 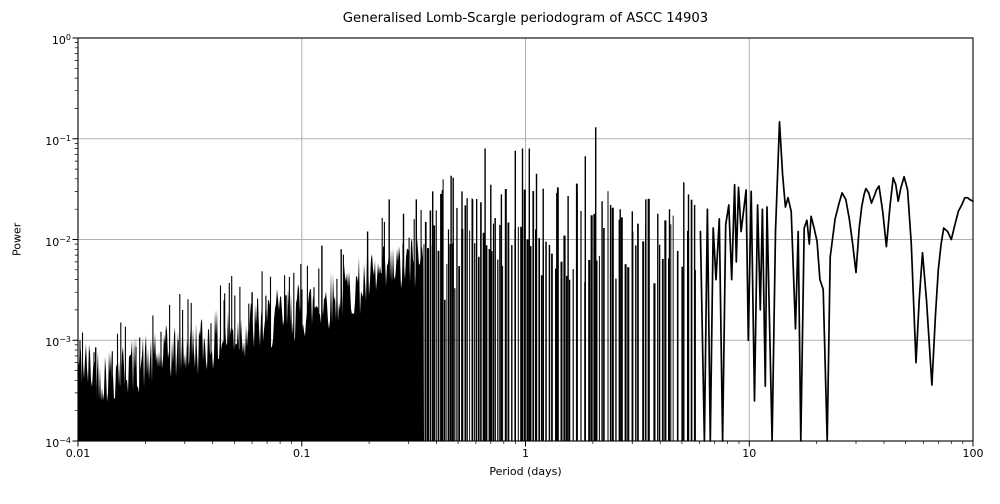 What do you see at coordinates (973, 453) in the screenshot?
I see `x-tick-label: 100` at bounding box center [973, 453].